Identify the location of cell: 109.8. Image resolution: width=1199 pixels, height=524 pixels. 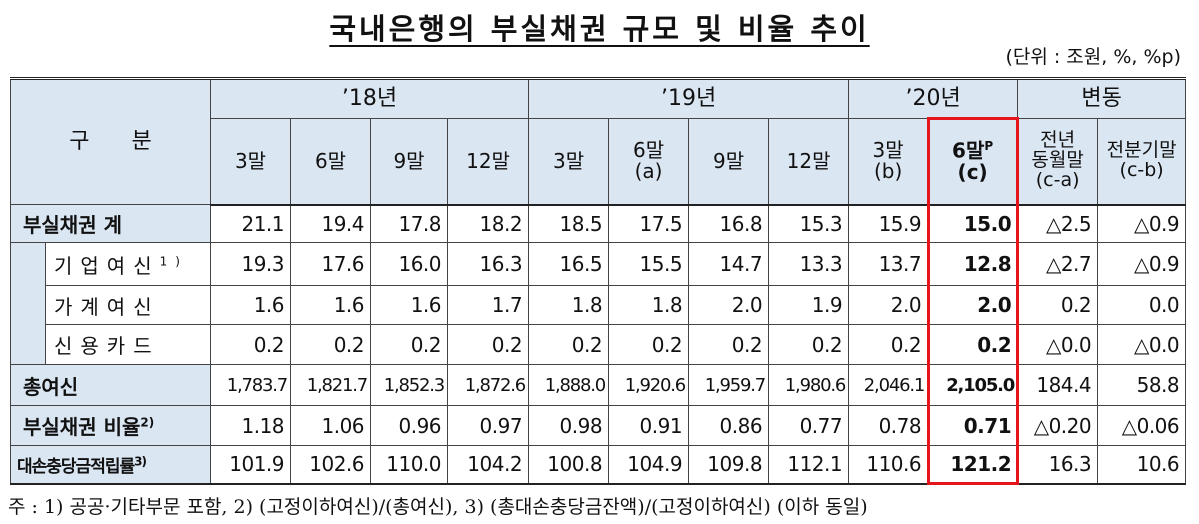
(729, 464).